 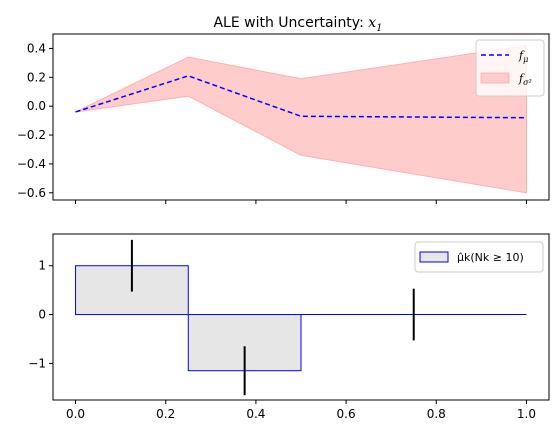 I want to click on legend-mean-sub: μ, so click(x=525, y=59).